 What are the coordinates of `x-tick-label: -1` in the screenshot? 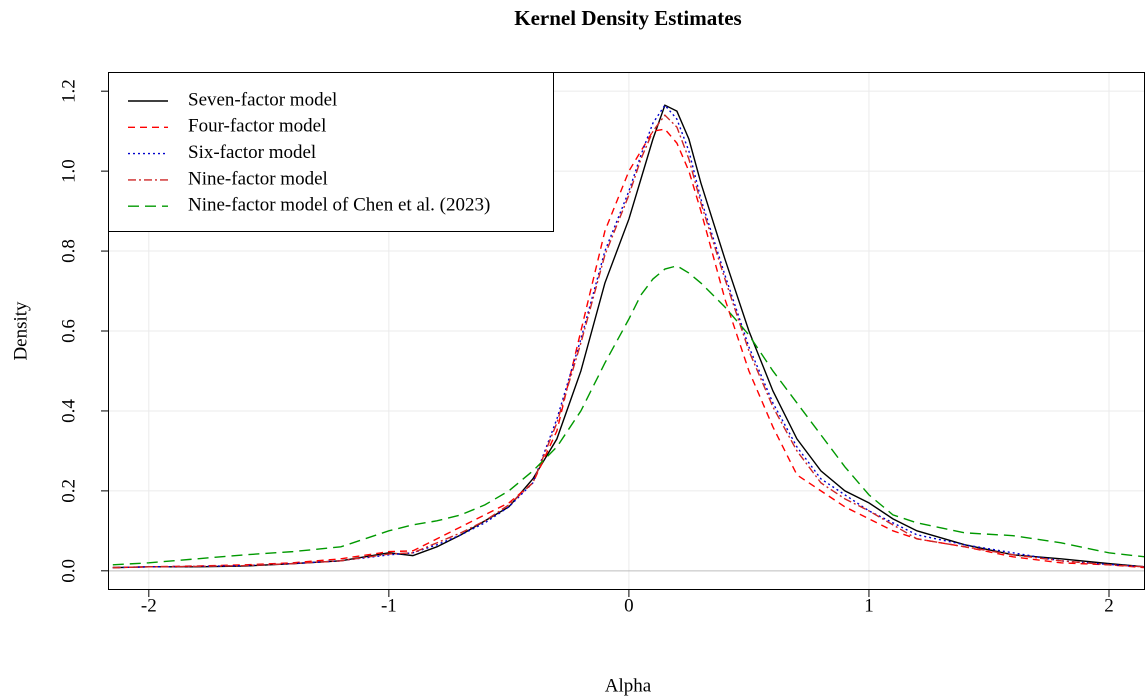 It's located at (389, 605).